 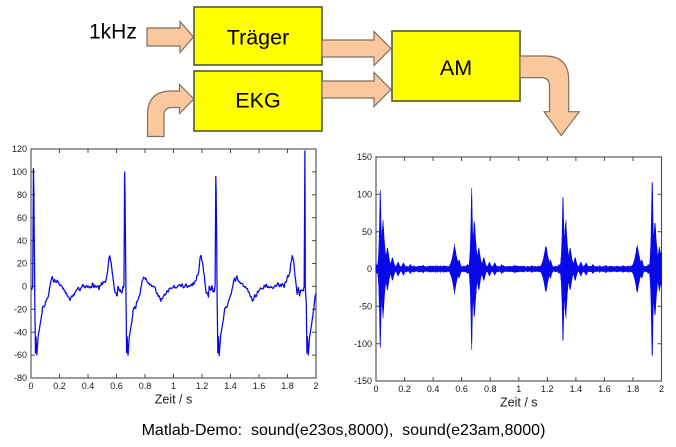 I want to click on svg-text: EKG, so click(x=257, y=101).